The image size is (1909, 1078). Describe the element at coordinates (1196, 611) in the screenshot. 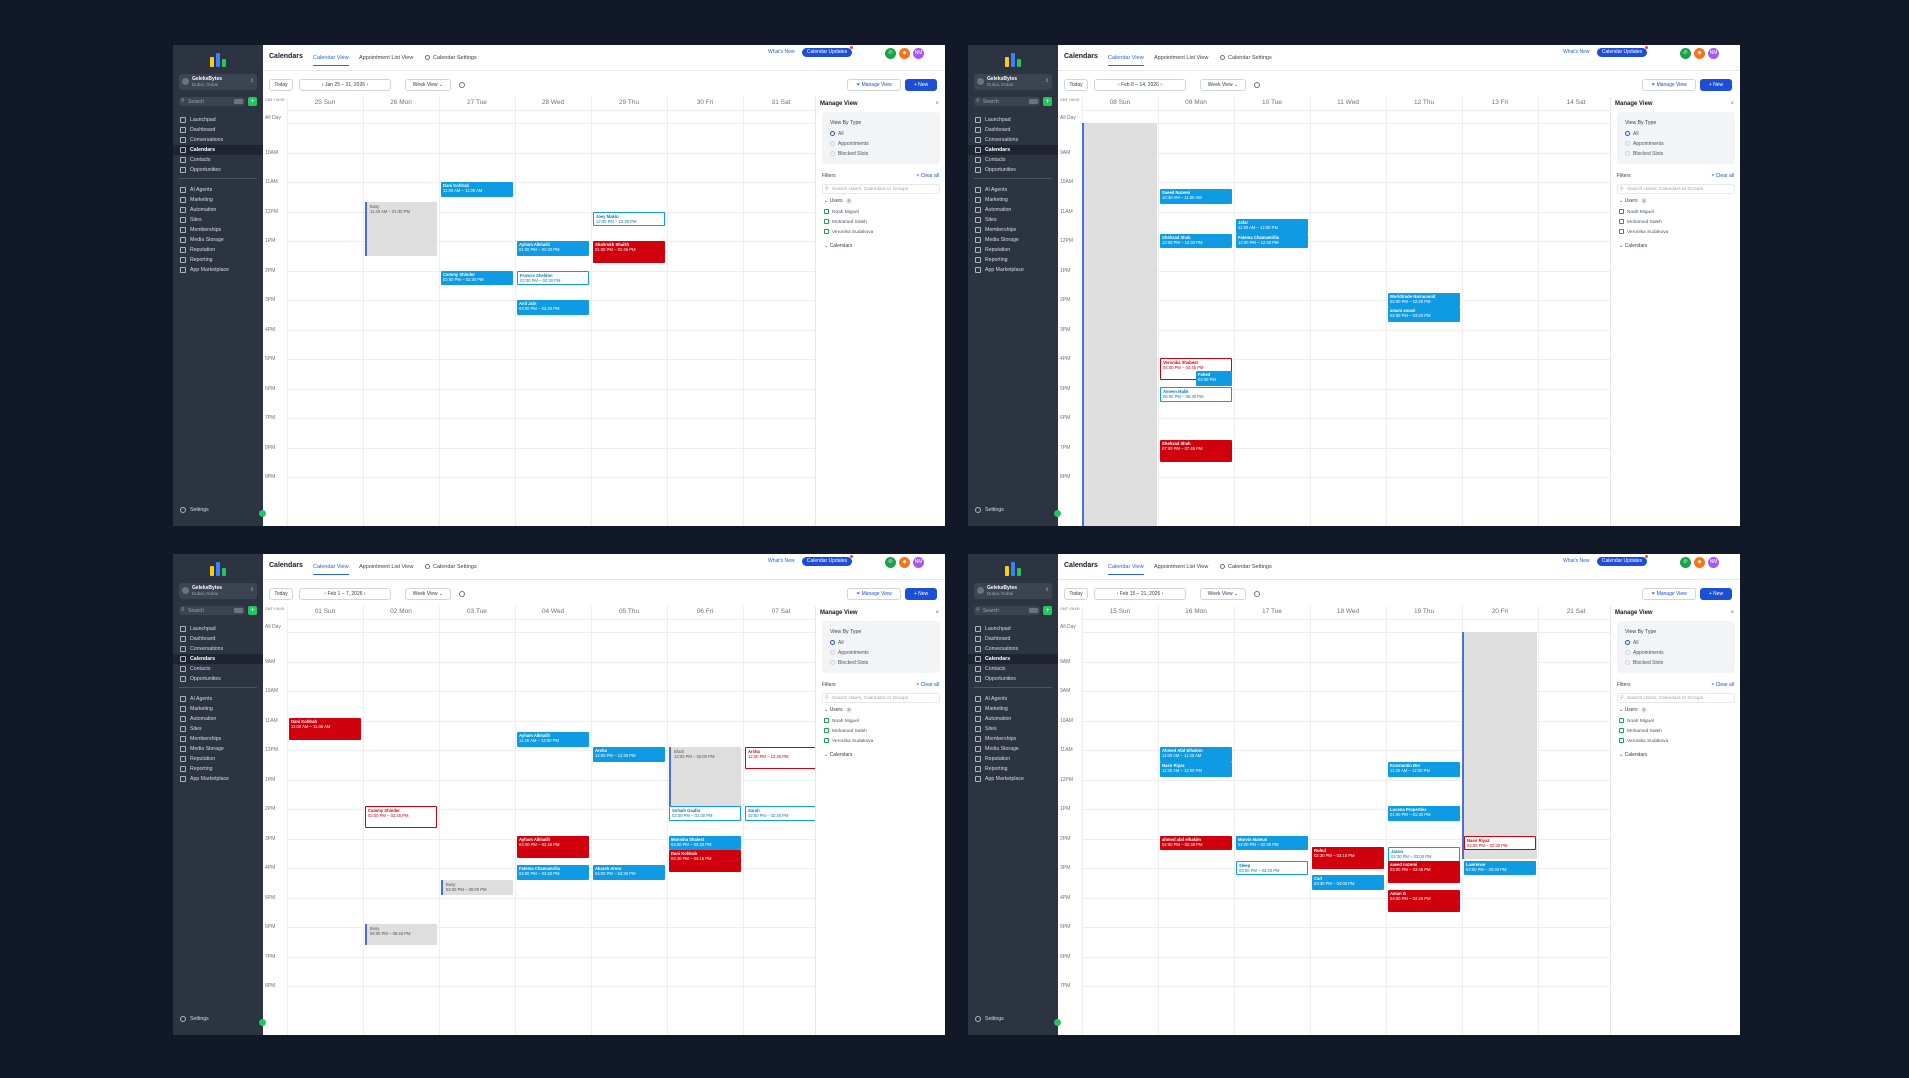

I see `day-header: 16 Mon` at that location.